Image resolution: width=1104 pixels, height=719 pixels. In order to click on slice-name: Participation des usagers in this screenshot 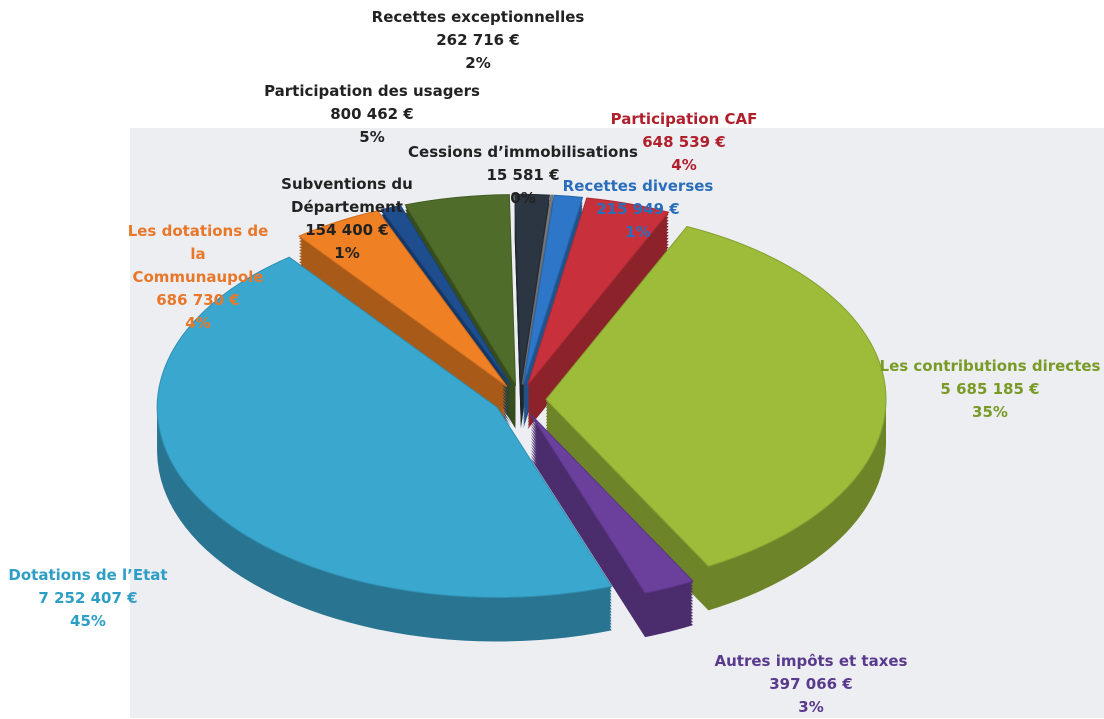, I will do `click(372, 91)`.